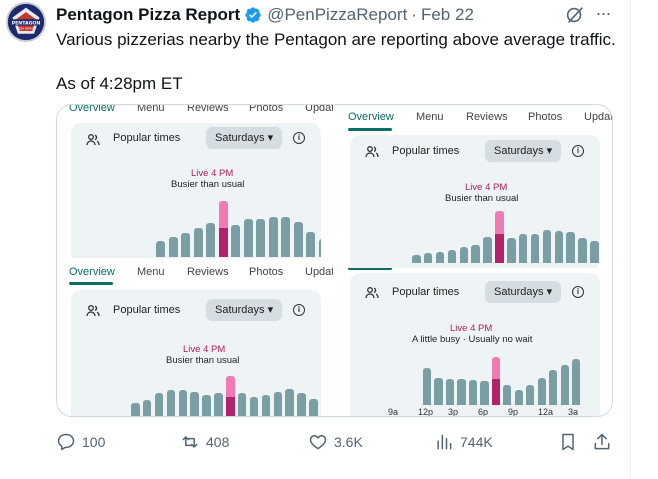 This screenshot has width=658, height=479. What do you see at coordinates (575, 15) in the screenshot?
I see `grok-icon` at bounding box center [575, 15].